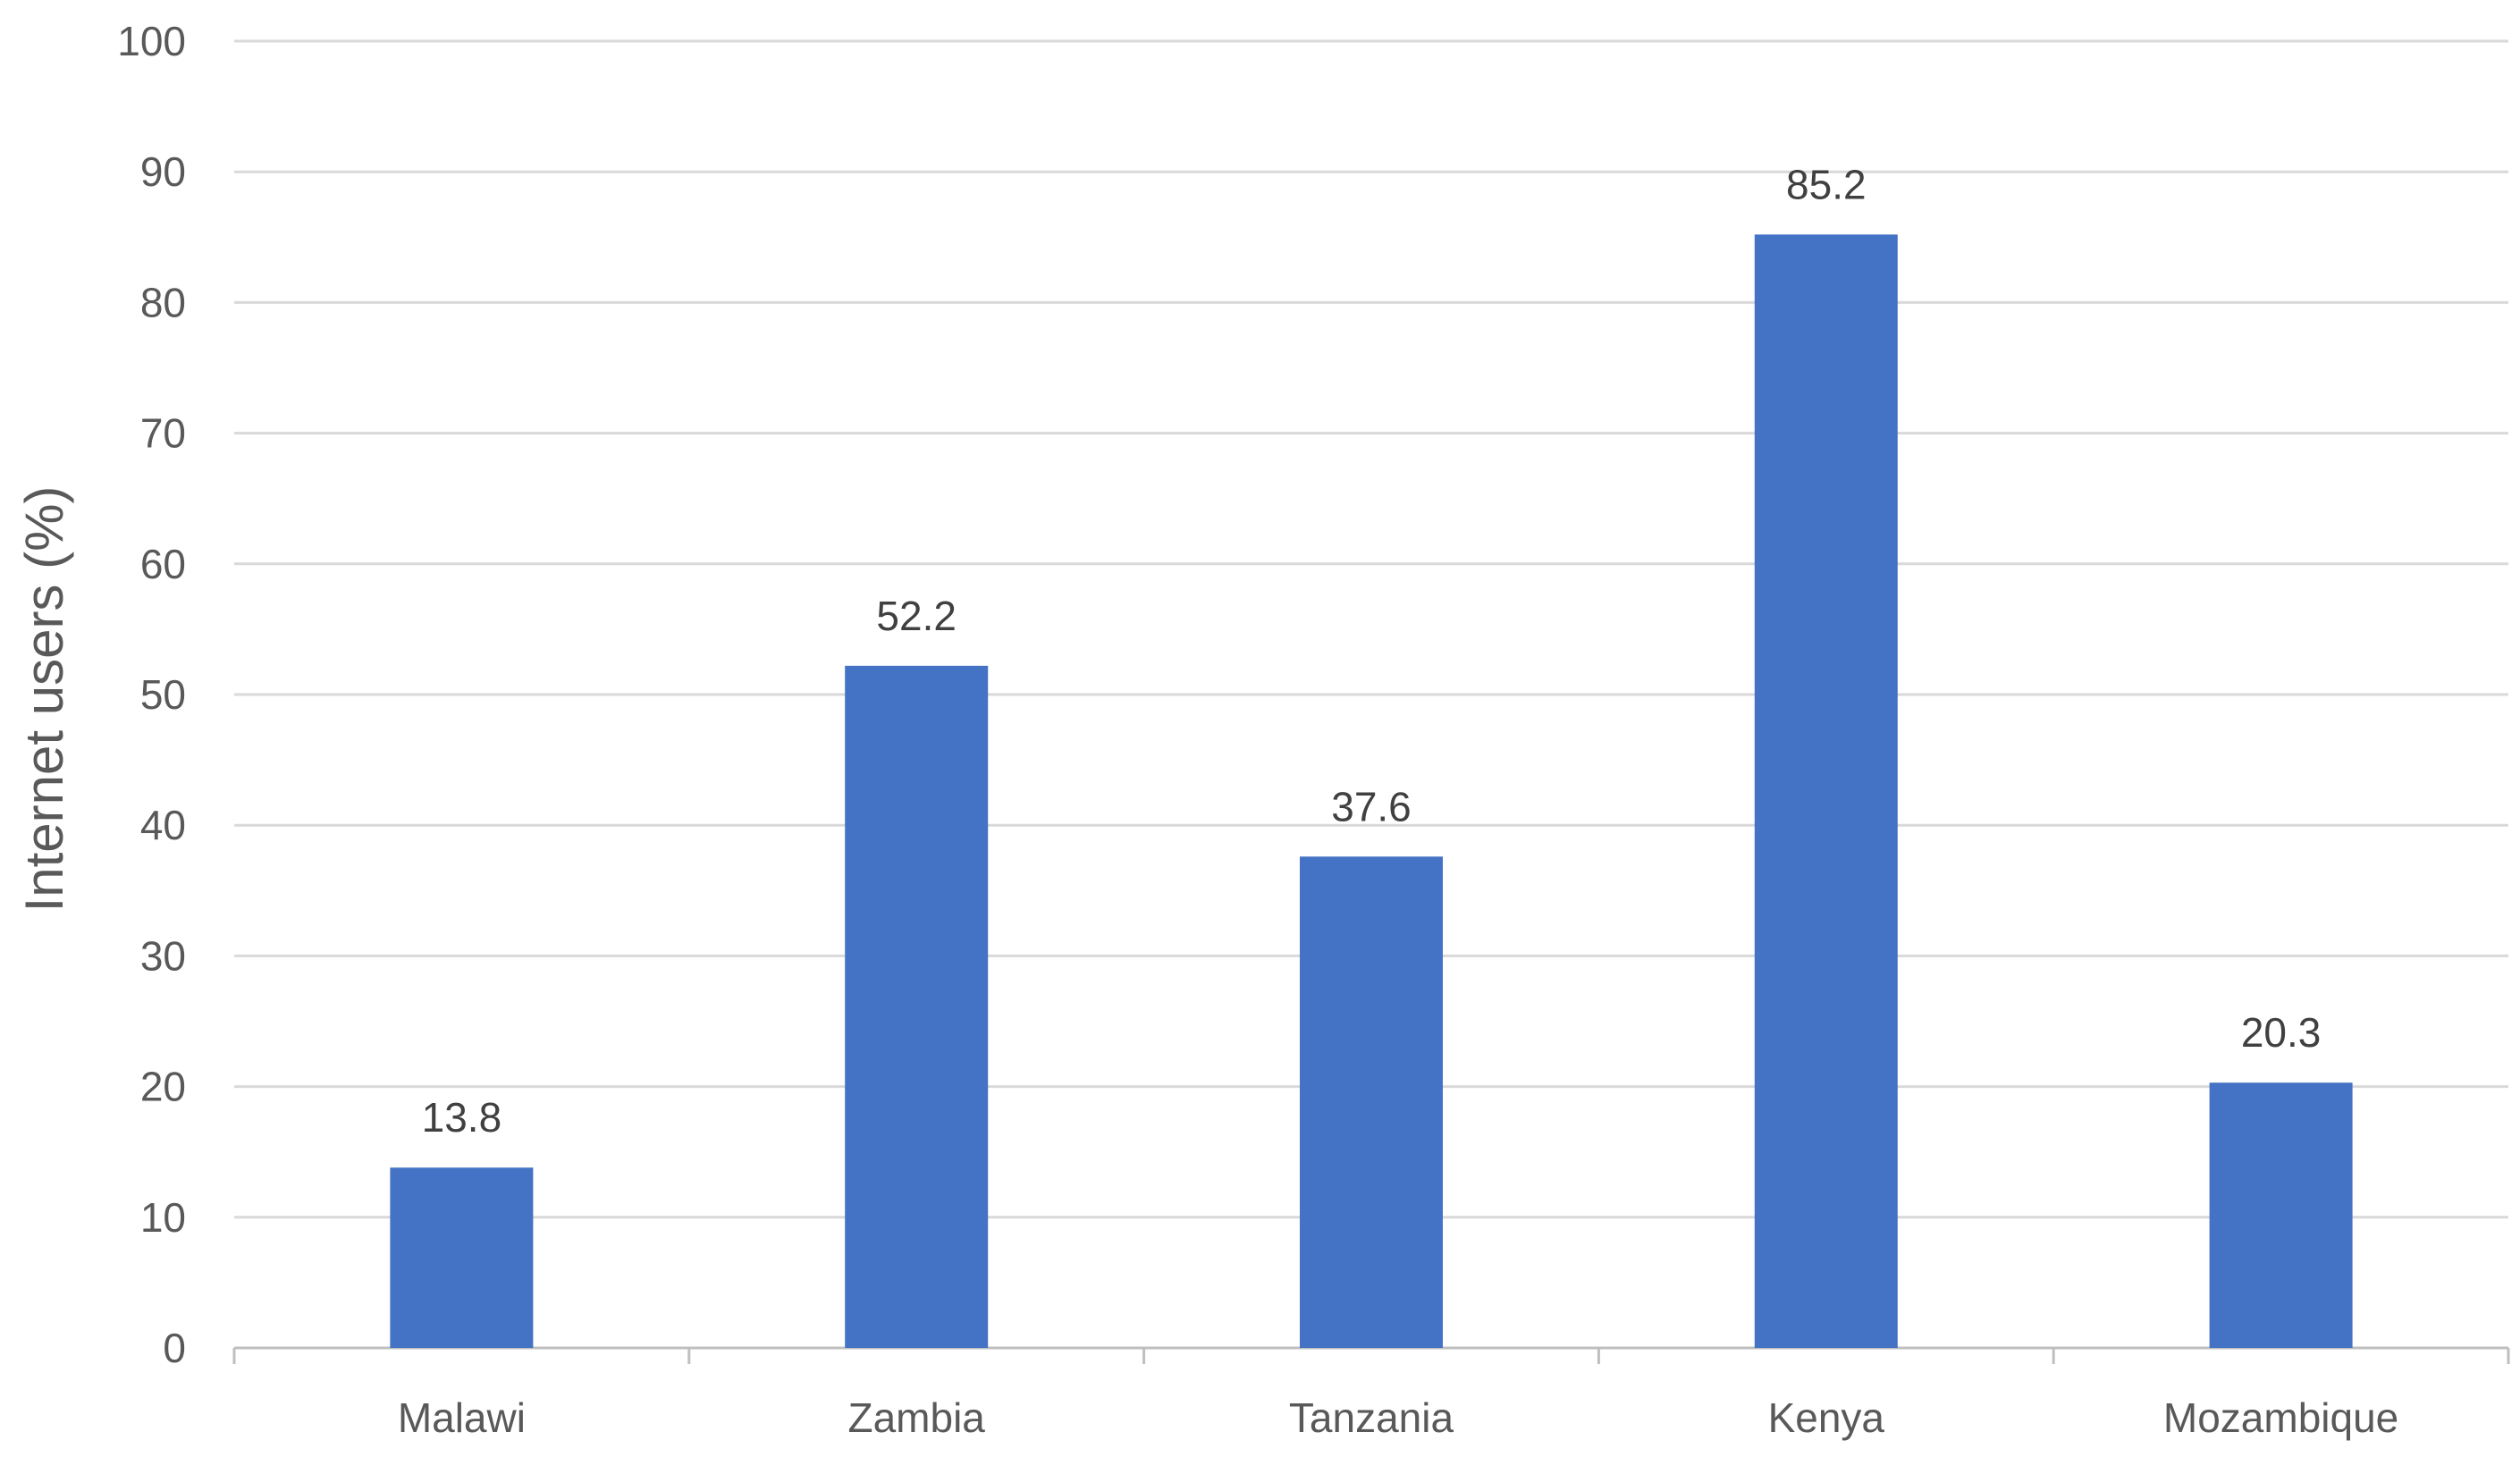  What do you see at coordinates (163, 1087) in the screenshot?
I see `y-tick-label: 20` at bounding box center [163, 1087].